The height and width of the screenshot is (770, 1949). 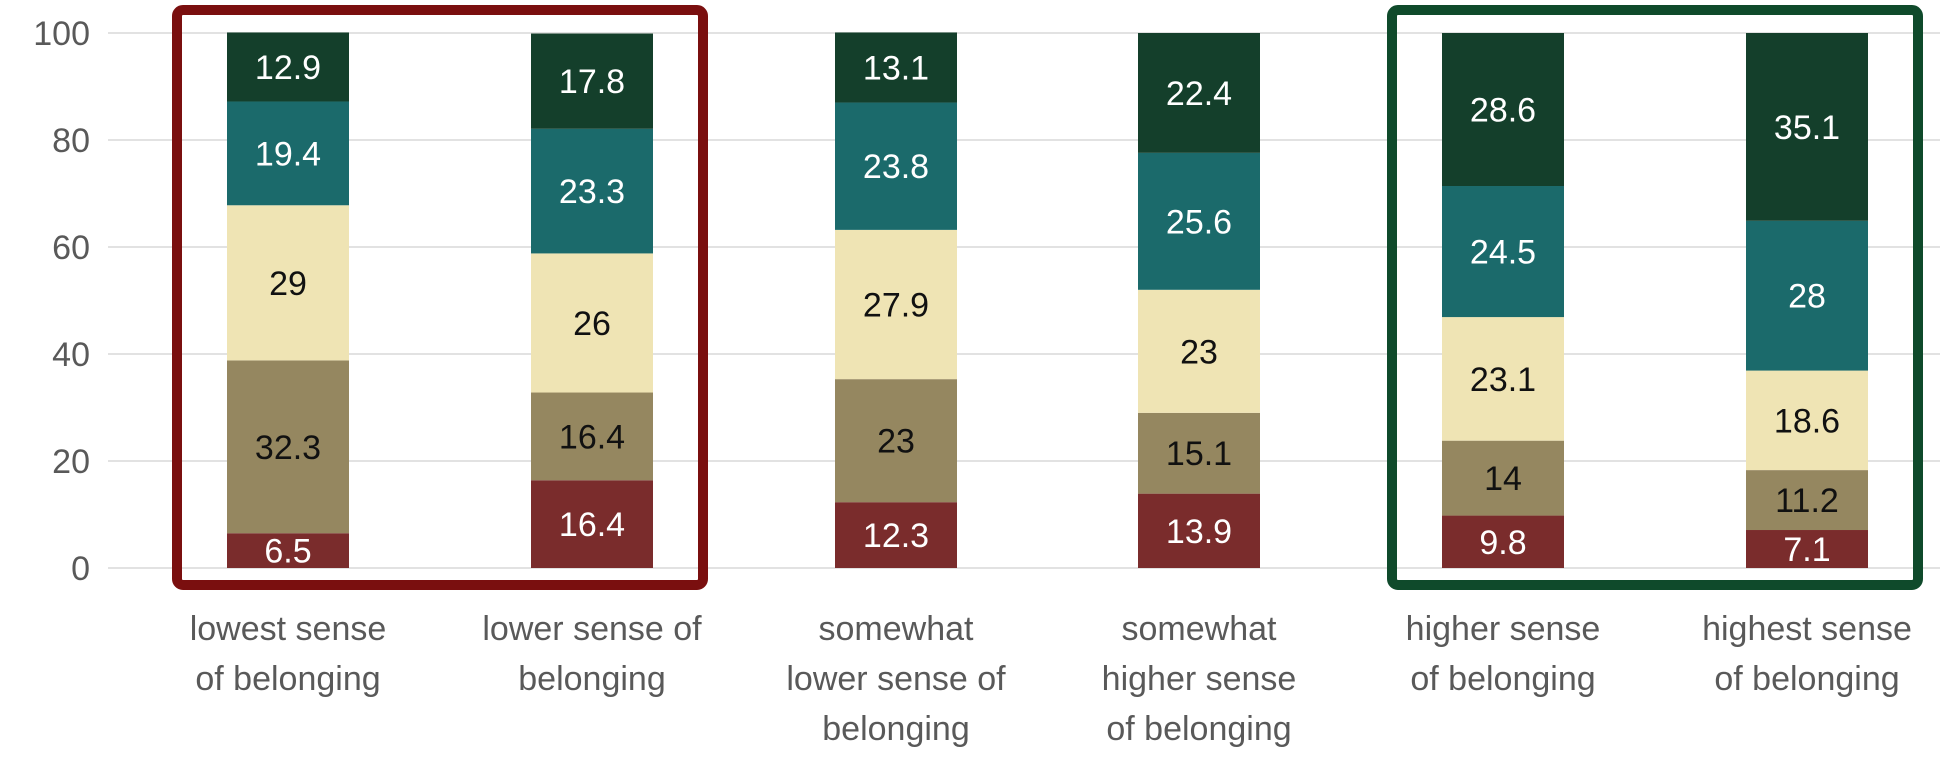 I want to click on data-label: 24.5, so click(x=1503, y=253).